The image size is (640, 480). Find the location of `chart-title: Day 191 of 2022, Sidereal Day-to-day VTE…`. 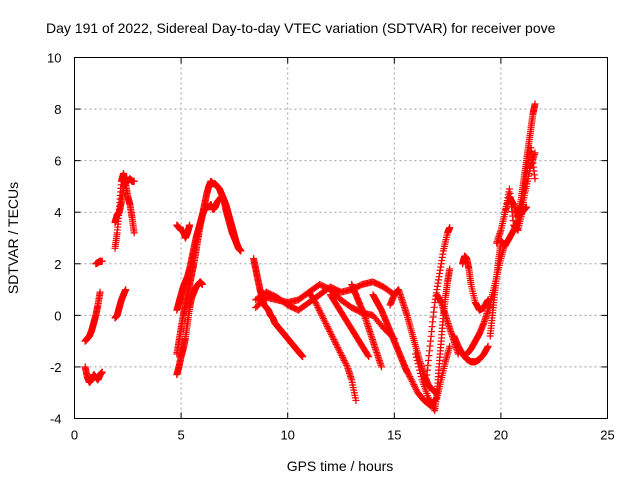

chart-title: Day 191 of 2022, Sidereal Day-to-day VTE… is located at coordinates (301, 28).